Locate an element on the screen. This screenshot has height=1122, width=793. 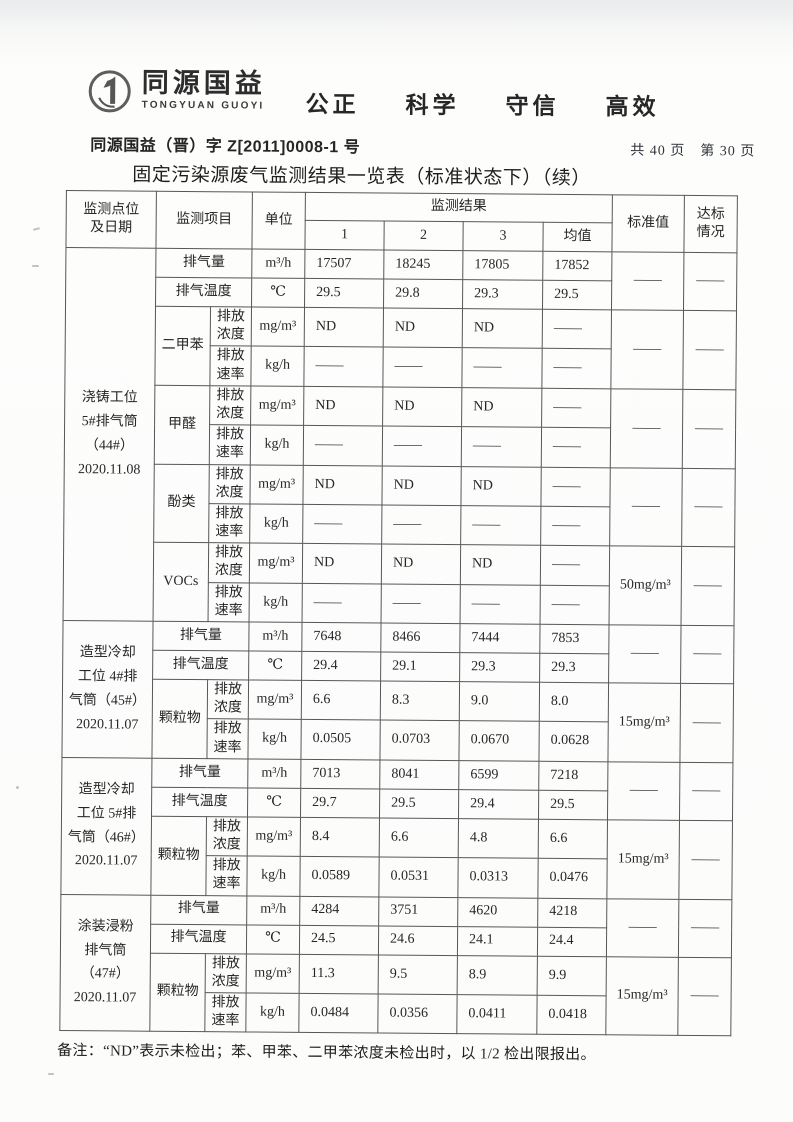
value-cell: 29.5 is located at coordinates (573, 805).